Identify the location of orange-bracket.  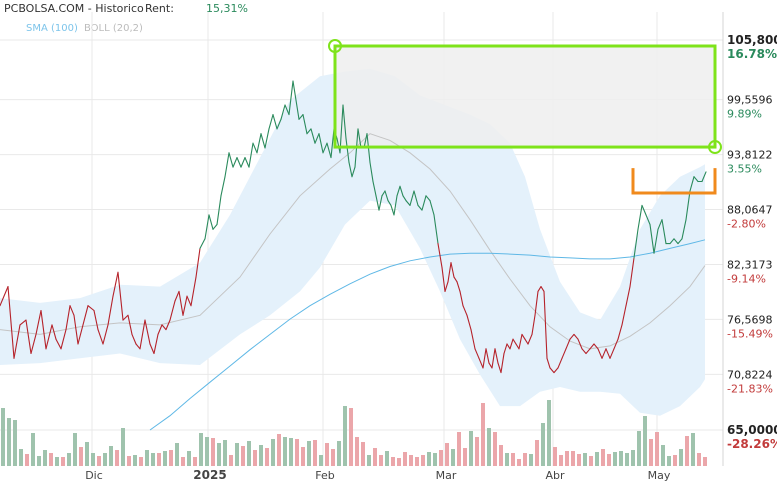
(674, 181).